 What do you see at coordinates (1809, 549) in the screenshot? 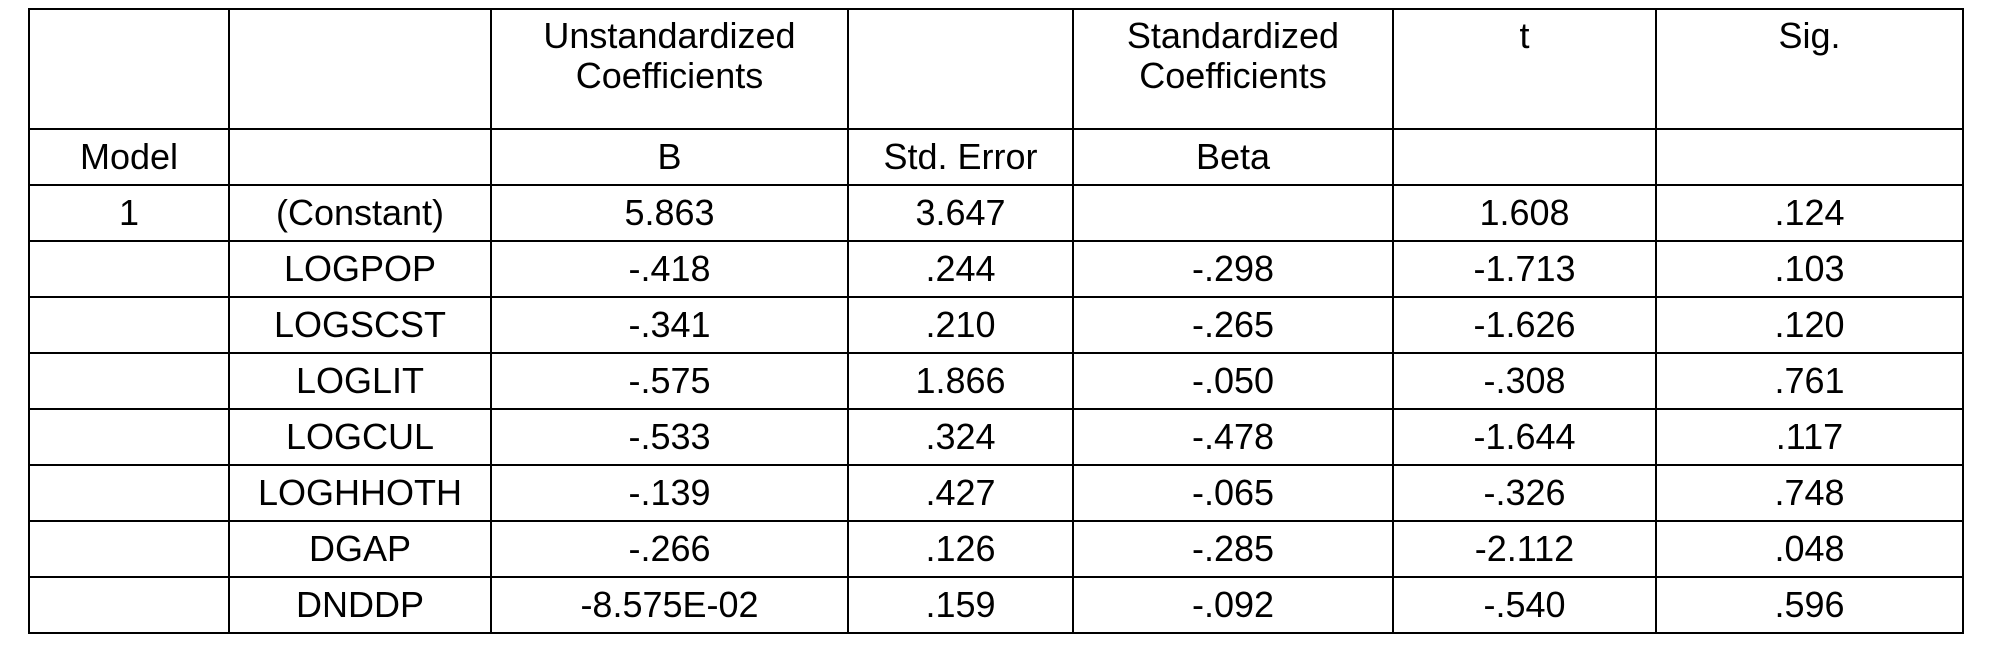
I see `cell-sig: .048` at bounding box center [1809, 549].